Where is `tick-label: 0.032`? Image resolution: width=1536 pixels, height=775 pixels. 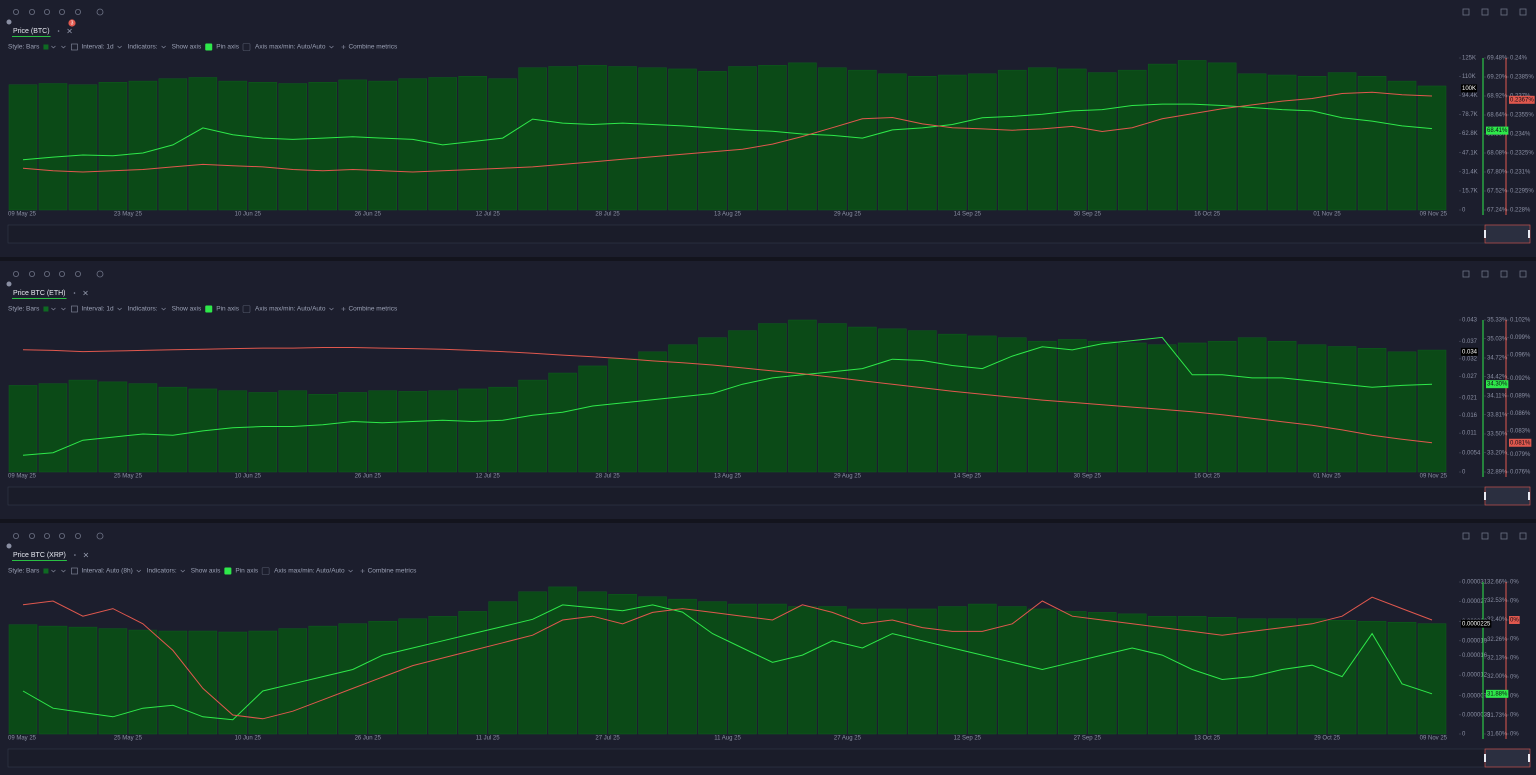 tick-label: 0.032 is located at coordinates (1470, 359).